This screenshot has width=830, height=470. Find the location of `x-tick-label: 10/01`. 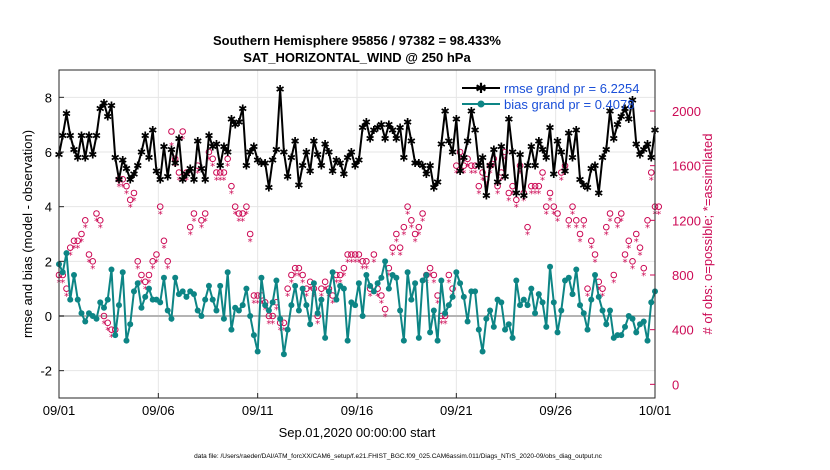

x-tick-label: 10/01 is located at coordinates (655, 410).